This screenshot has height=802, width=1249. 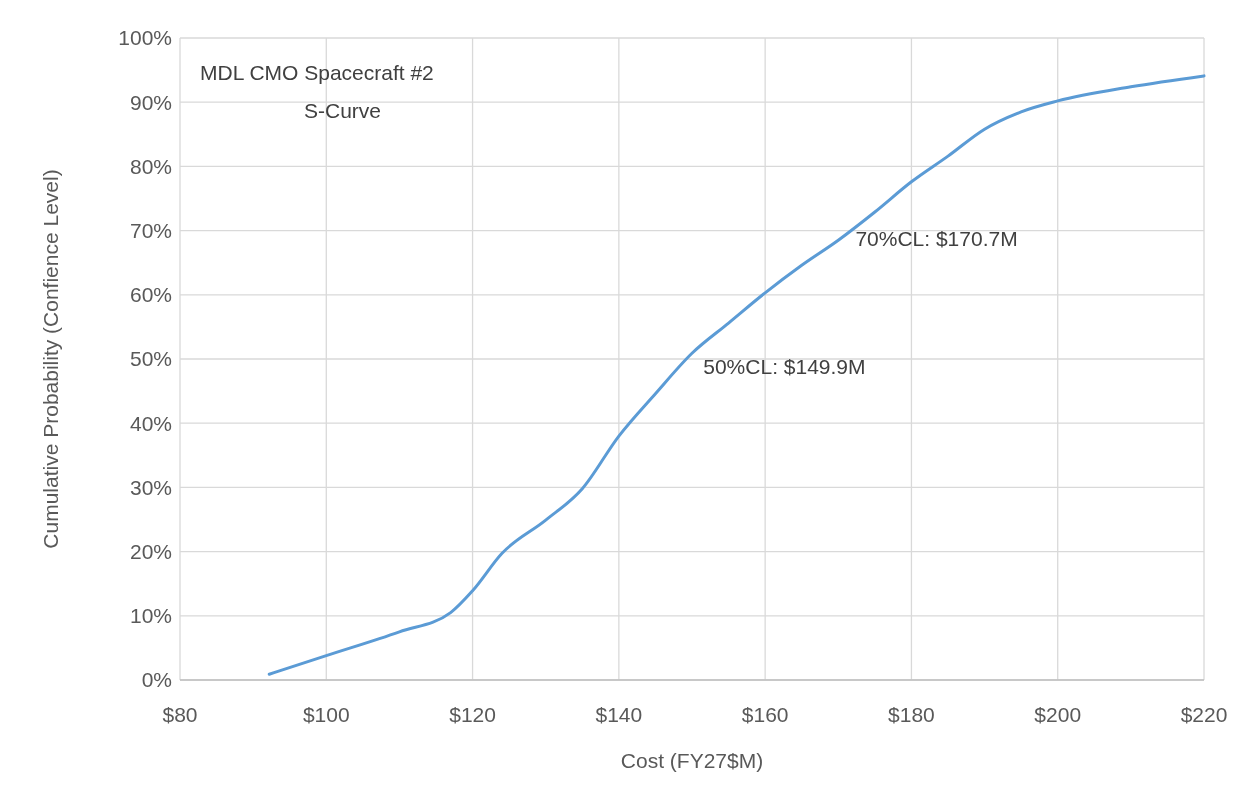 I want to click on x-tick-label: $180, so click(x=911, y=714).